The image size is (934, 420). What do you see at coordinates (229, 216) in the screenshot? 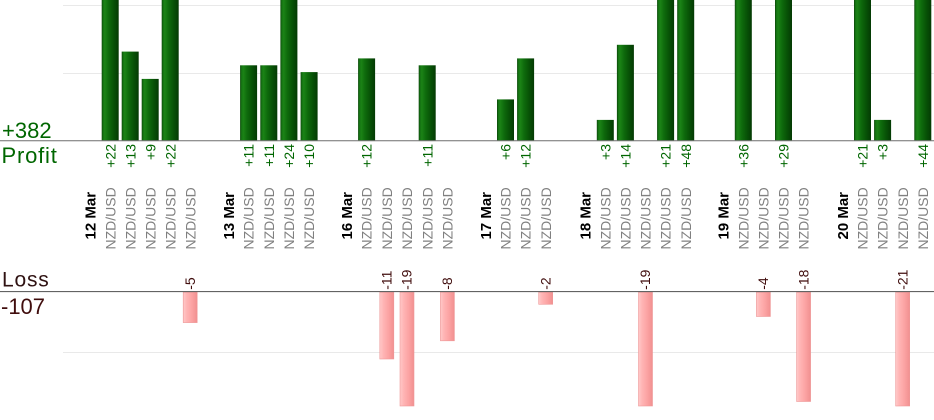
I see `svg-text: 13 Mar` at bounding box center [229, 216].